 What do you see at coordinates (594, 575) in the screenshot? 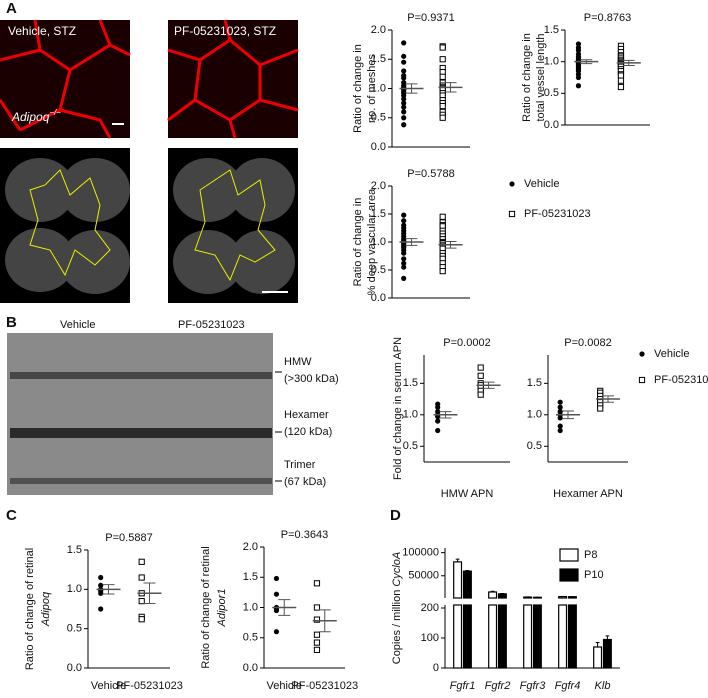
I see `legend-label: P10` at bounding box center [594, 575].